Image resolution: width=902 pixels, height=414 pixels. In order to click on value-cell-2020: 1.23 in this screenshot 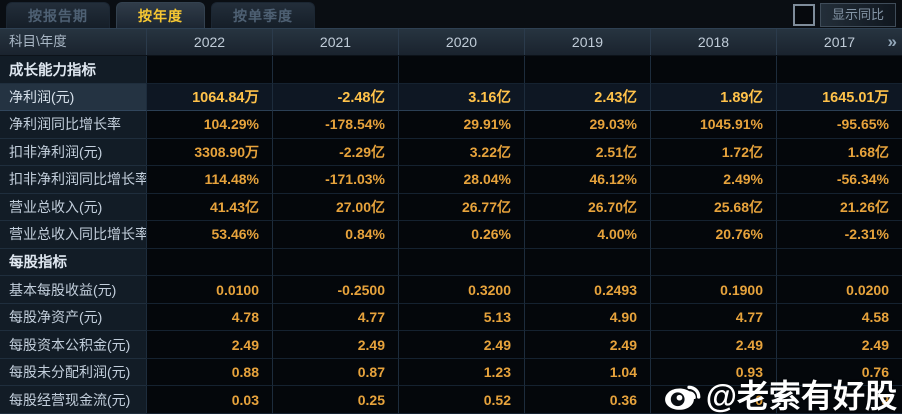, I will do `click(461, 372)`.